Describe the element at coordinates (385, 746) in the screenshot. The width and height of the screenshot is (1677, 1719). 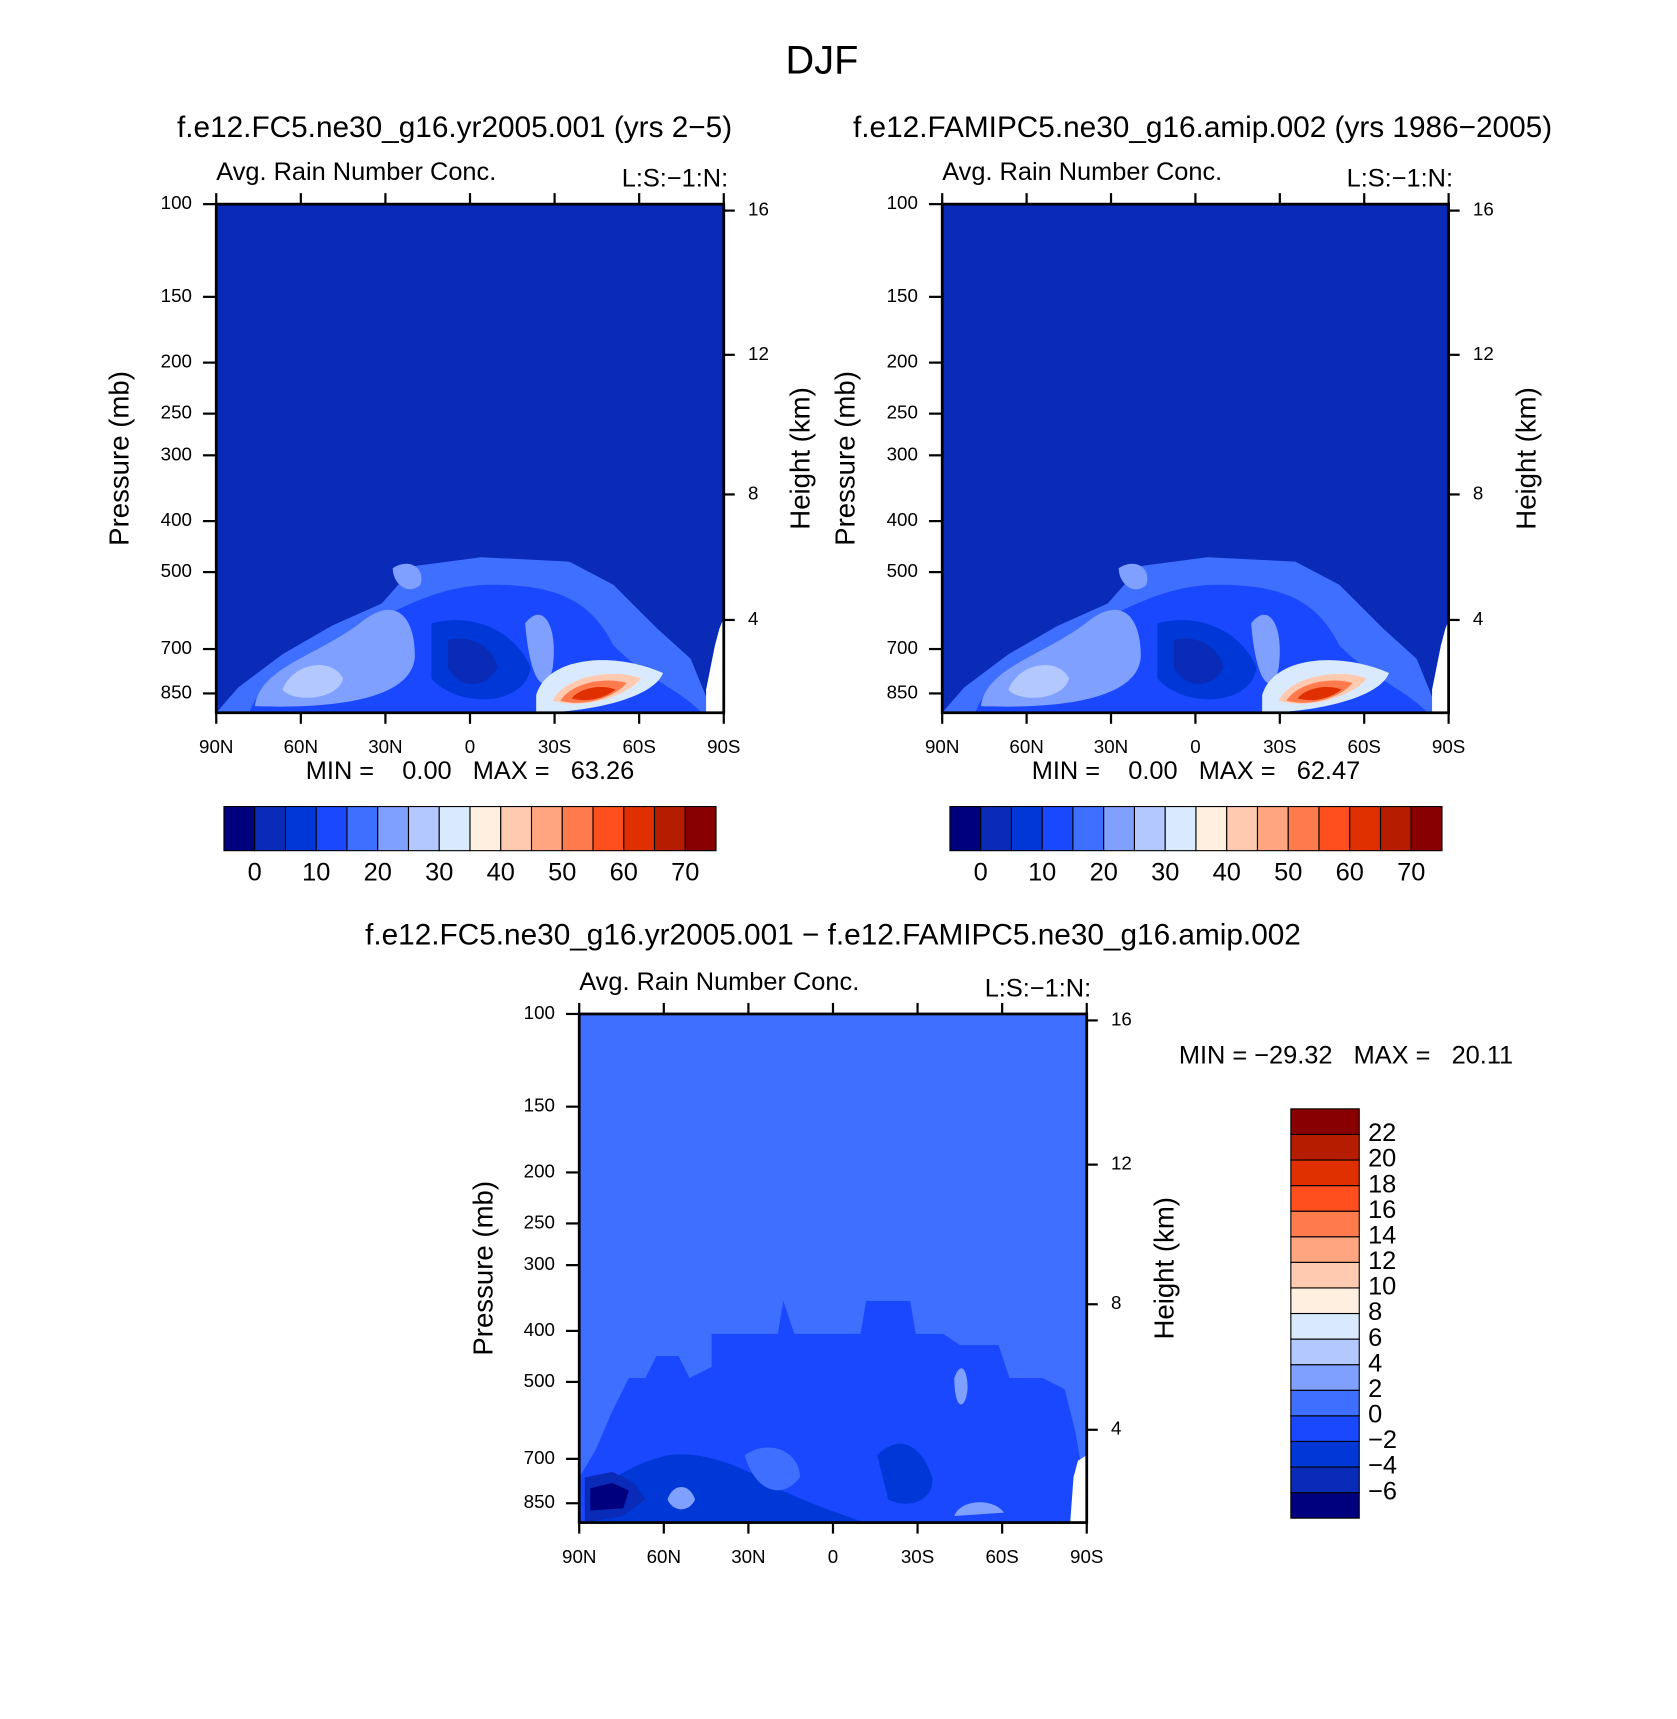
I see `x-tick-label: 30N` at that location.